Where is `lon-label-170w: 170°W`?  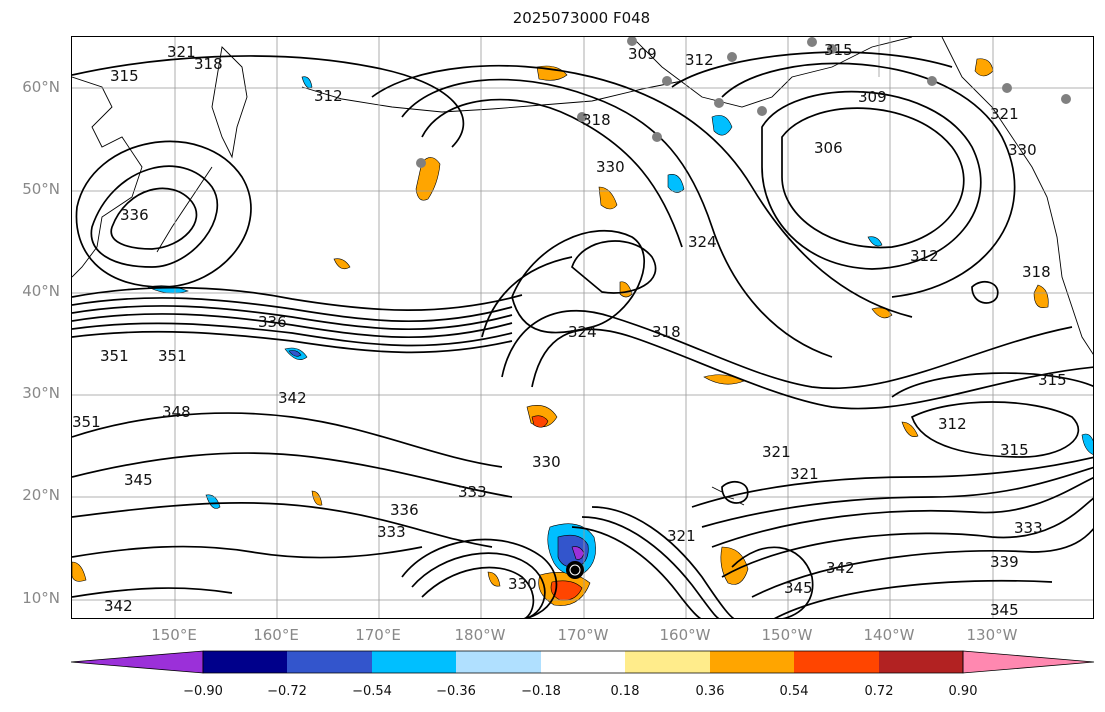 lon-label-170w: 170°W is located at coordinates (583, 635).